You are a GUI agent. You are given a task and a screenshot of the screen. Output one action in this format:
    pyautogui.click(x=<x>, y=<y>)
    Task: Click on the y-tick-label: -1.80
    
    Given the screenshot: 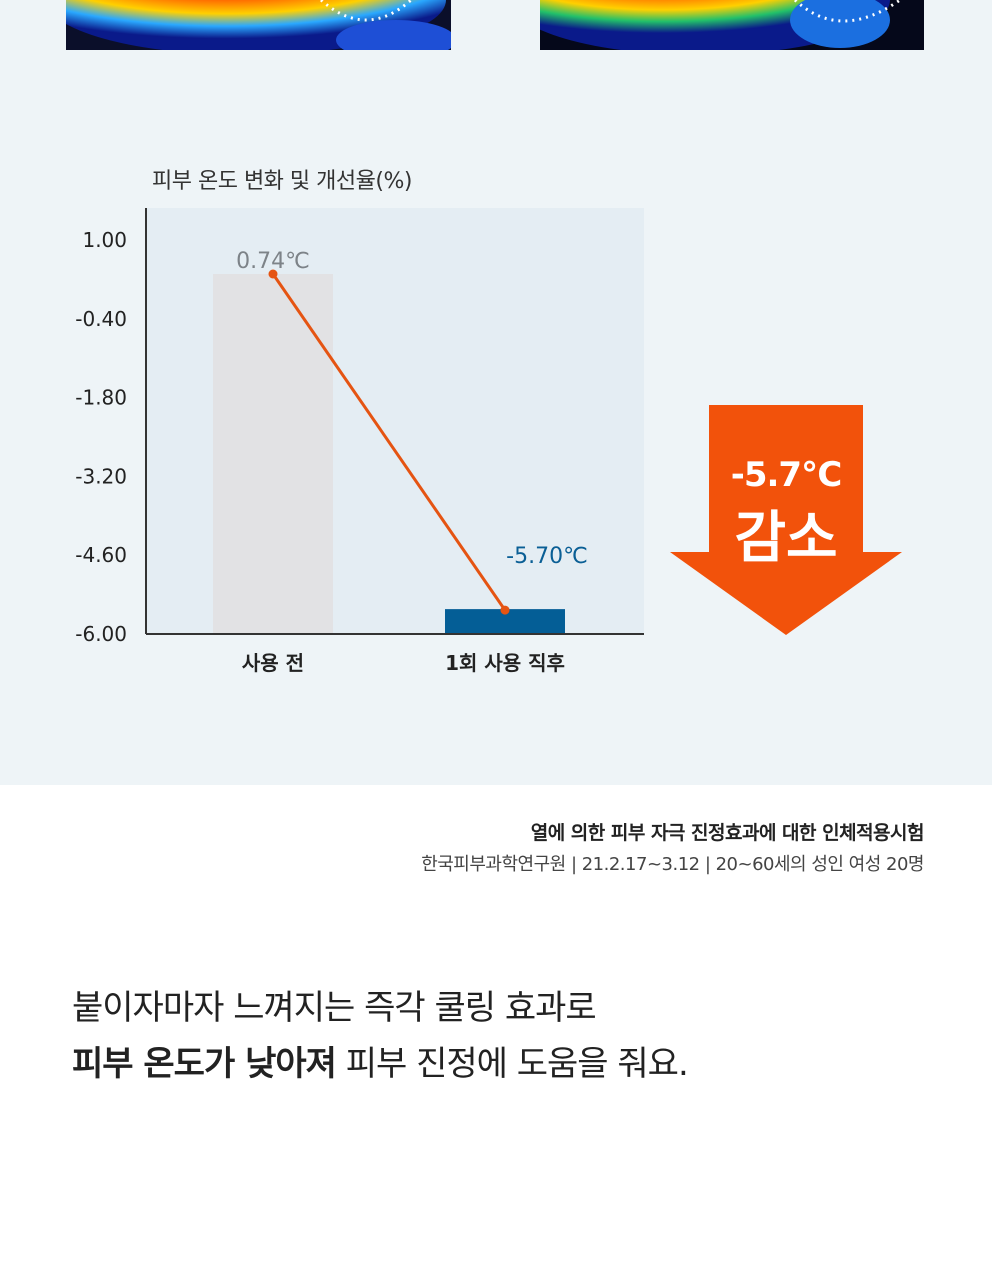 What is the action you would take?
    pyautogui.click(x=101, y=398)
    